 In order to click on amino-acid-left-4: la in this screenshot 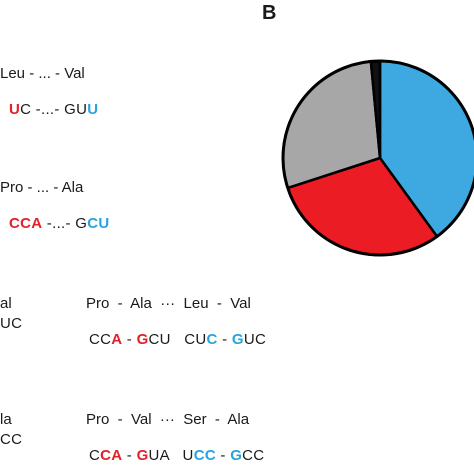, I will do `click(6, 419)`.